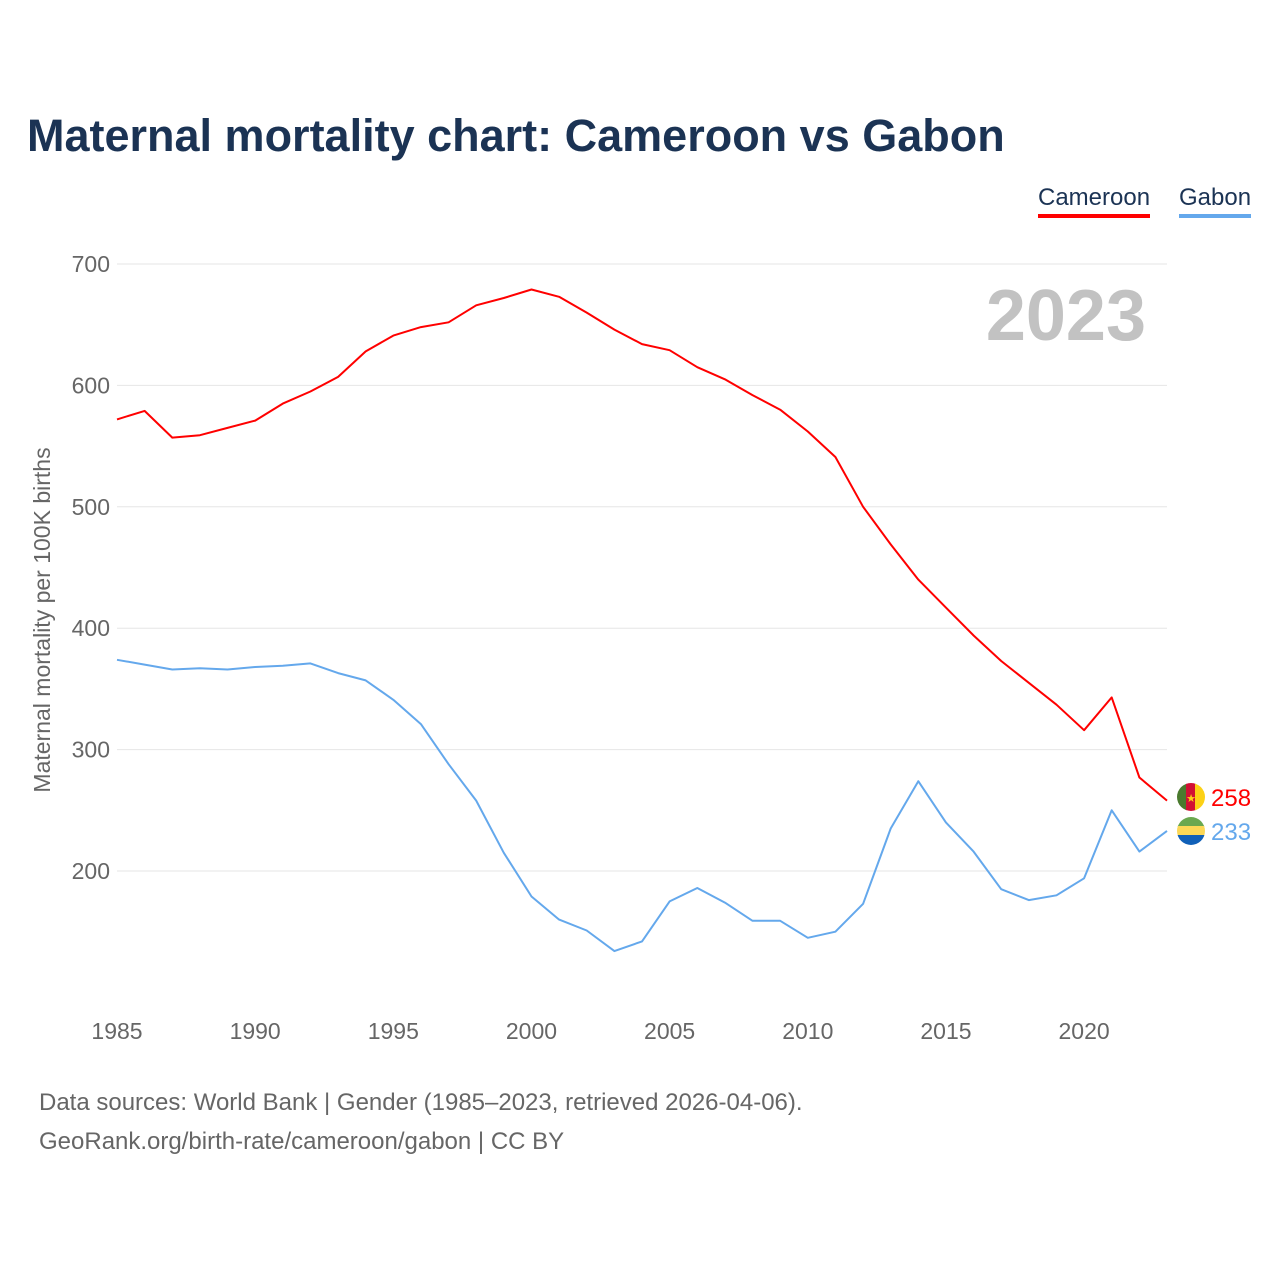  Describe the element at coordinates (91, 264) in the screenshot. I see `y-tick-label: 700` at that location.